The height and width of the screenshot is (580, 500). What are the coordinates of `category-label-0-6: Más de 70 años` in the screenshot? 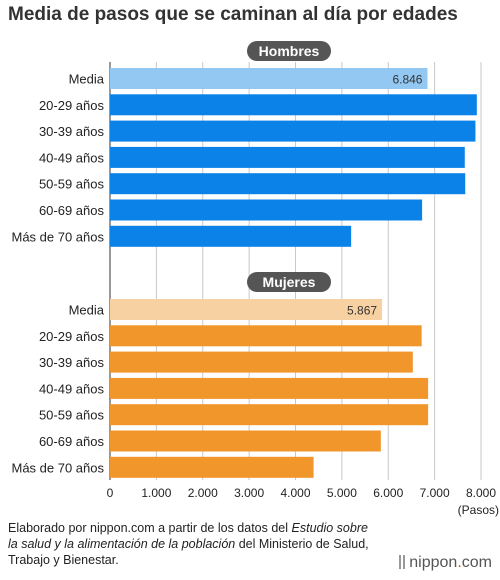 It's located at (57, 236).